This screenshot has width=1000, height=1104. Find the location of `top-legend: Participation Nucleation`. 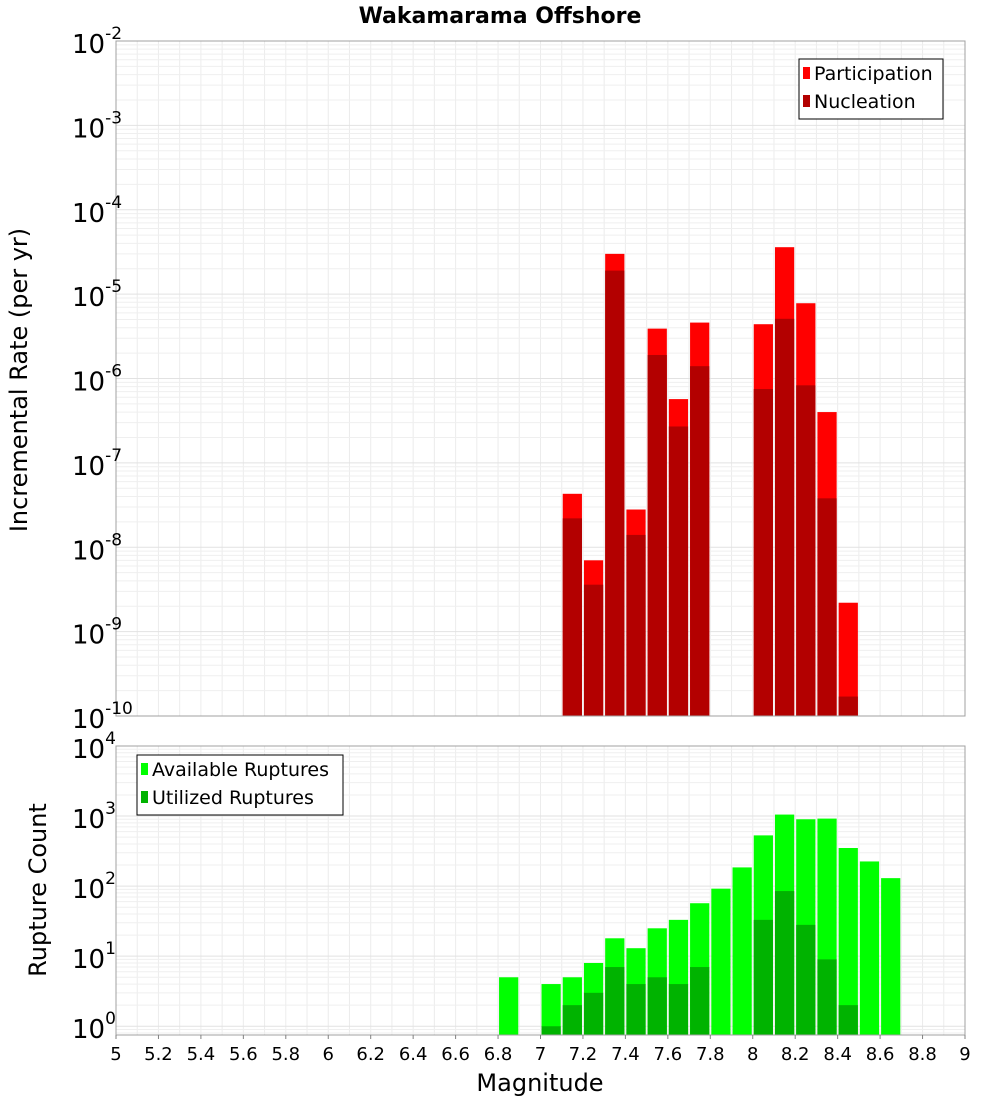

top-legend: Participation Nucleation is located at coordinates (871, 89).